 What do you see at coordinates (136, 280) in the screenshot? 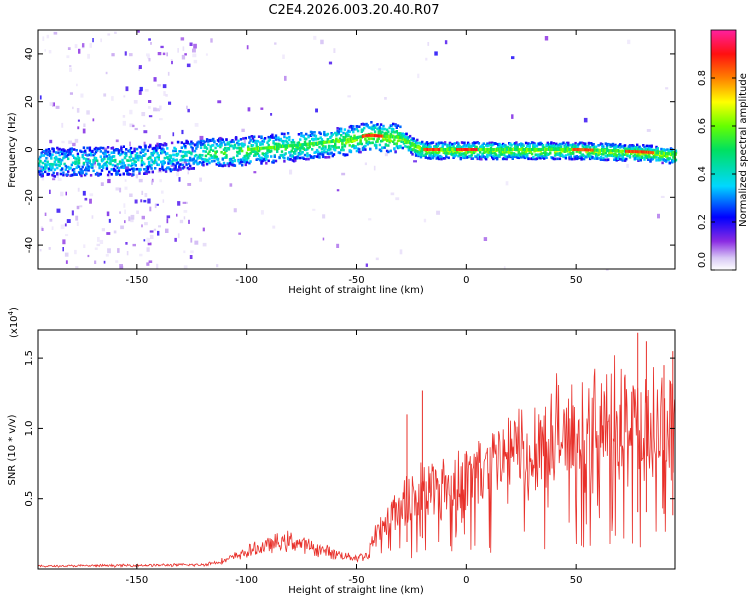
I see `spectrogram-x-tick-label: -150` at bounding box center [136, 280].